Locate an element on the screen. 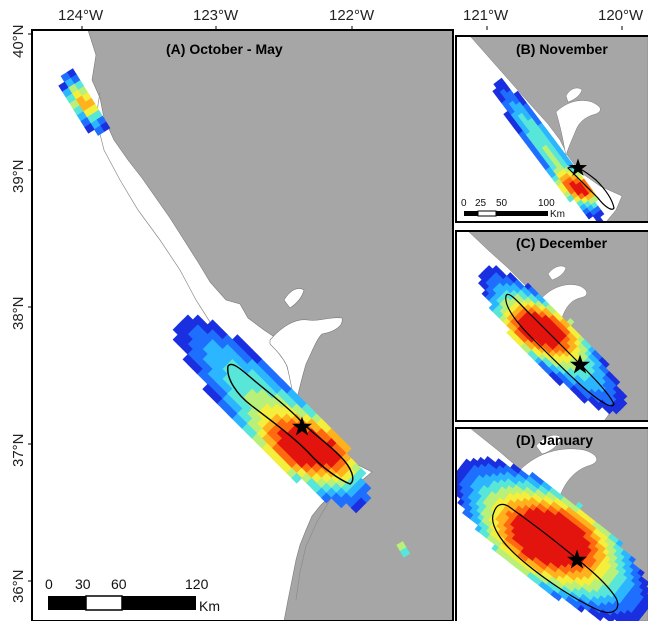 The height and width of the screenshot is (621, 648). panel-c-map is located at coordinates (552, 326).